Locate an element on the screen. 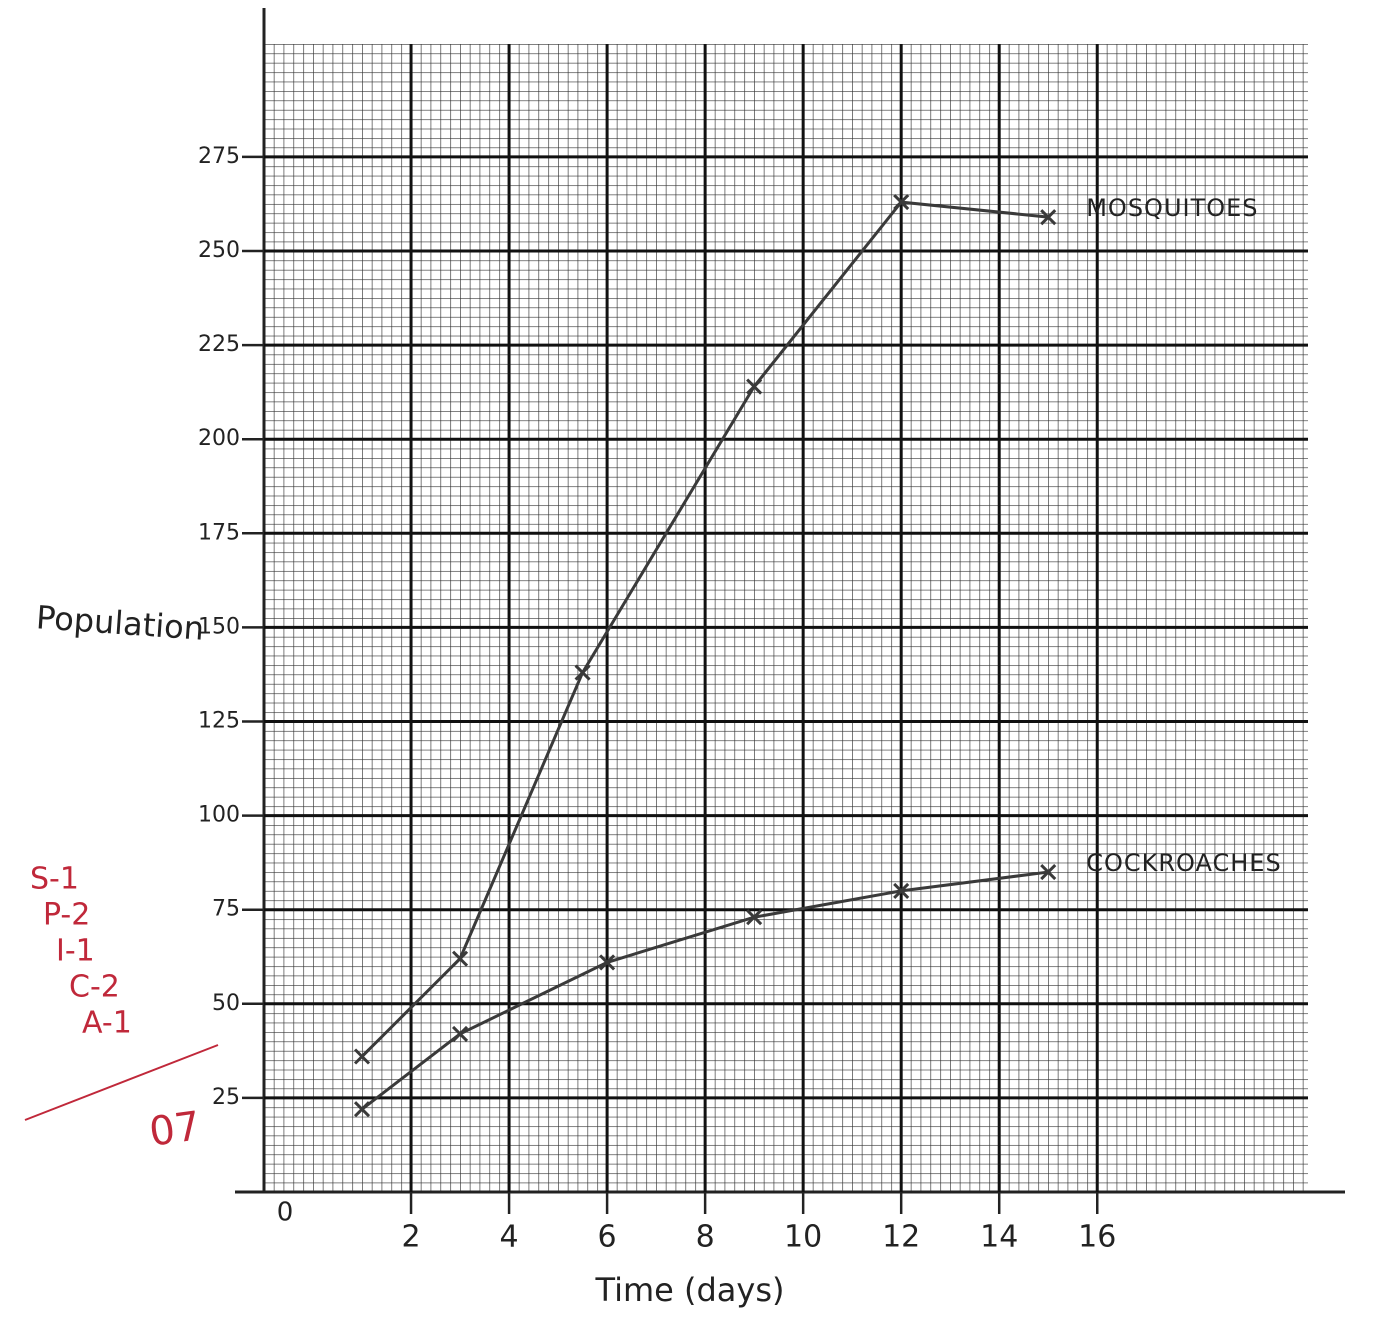 The height and width of the screenshot is (1338, 1398). x-tick-label: 4 is located at coordinates (509, 1237).